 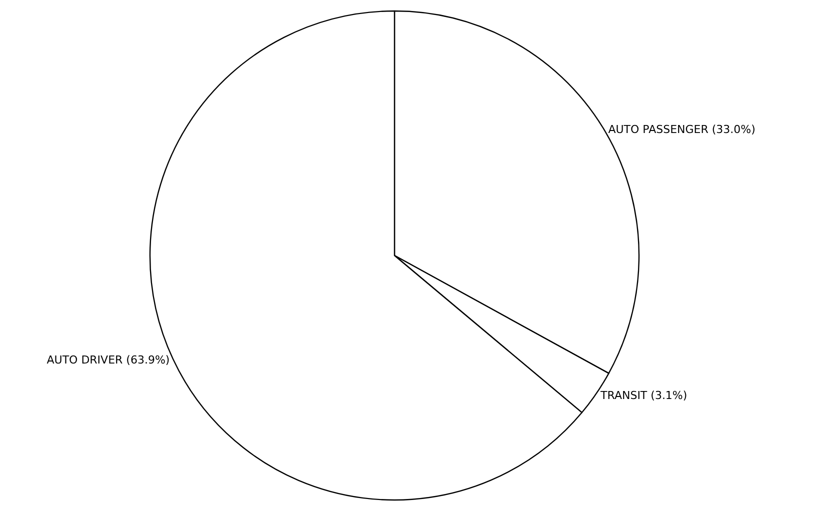 I want to click on slice-label: AUTO PASSENGER (33.0%), so click(x=682, y=129).